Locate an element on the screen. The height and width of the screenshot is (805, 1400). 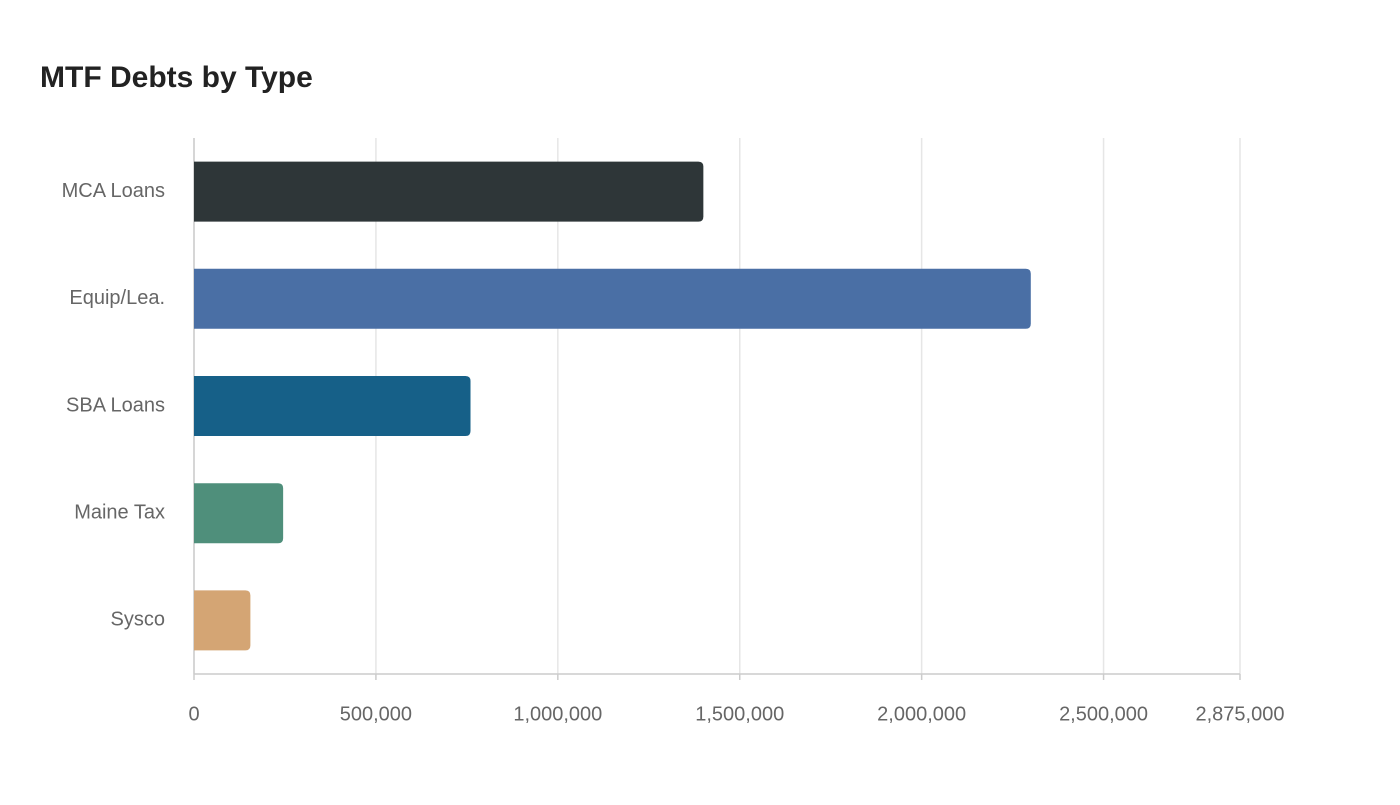
chart-title: MTF Debts by Type is located at coordinates (176, 77).